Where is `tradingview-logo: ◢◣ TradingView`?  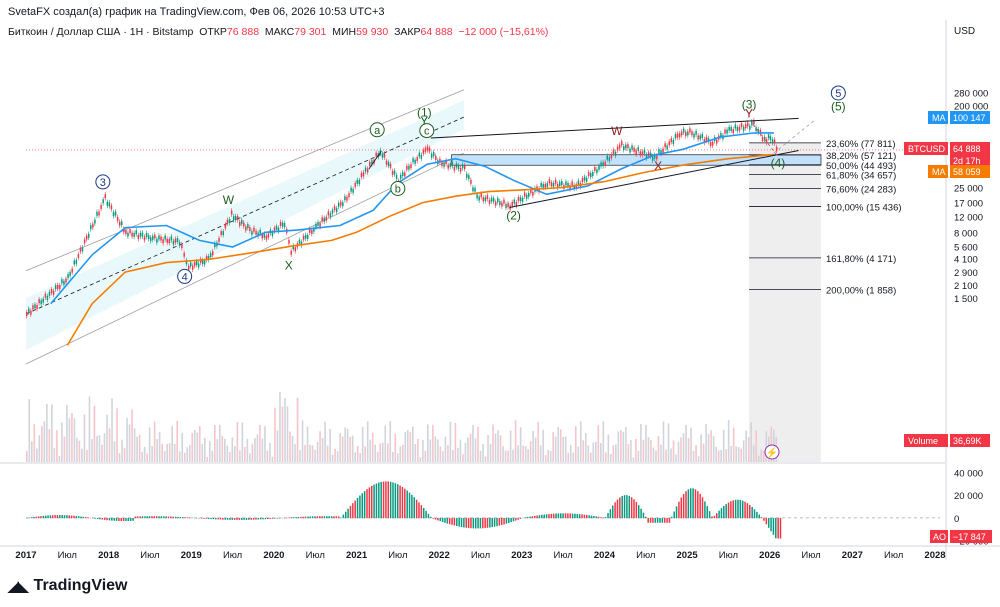 tradingview-logo: ◢◣ TradingView is located at coordinates (68, 586).